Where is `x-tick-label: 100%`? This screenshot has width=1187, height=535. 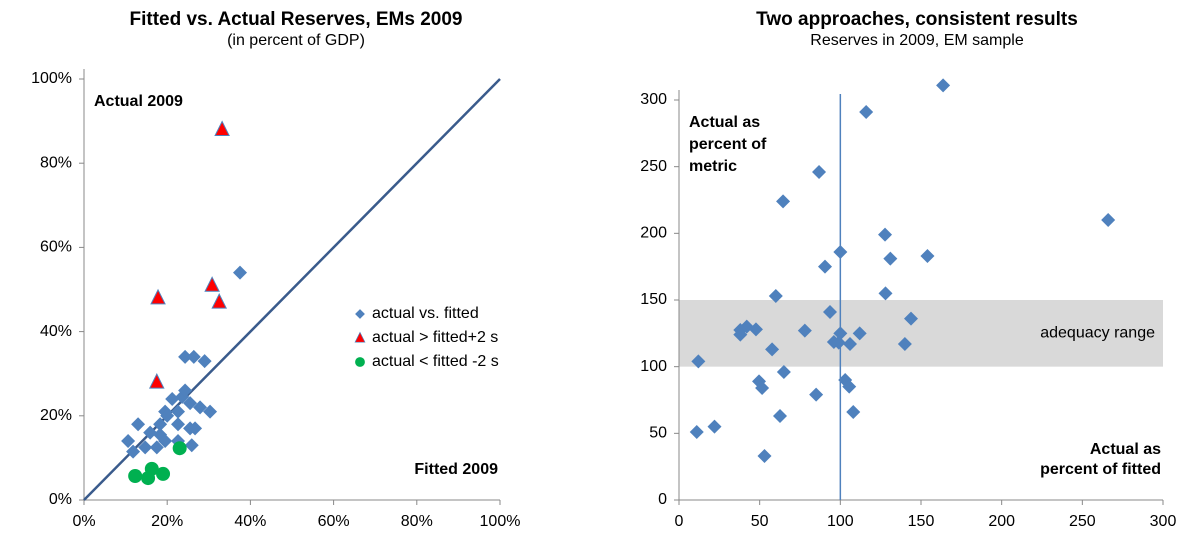
x-tick-label: 100% is located at coordinates (500, 521).